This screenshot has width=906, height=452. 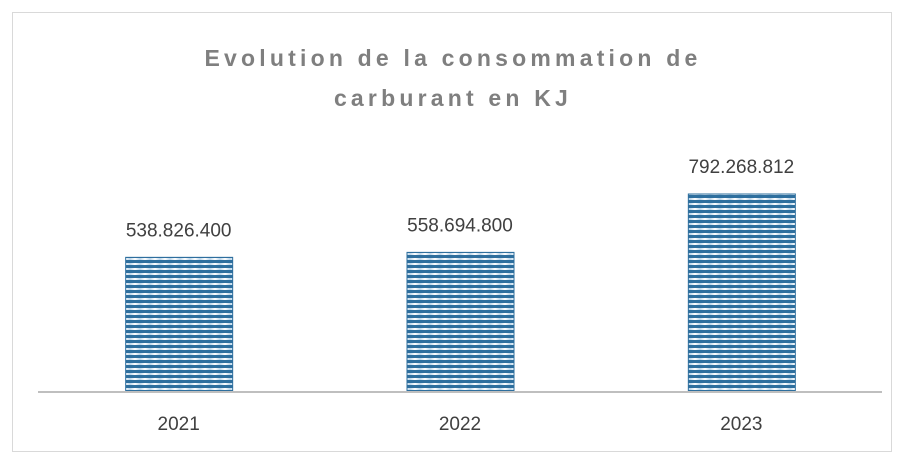 I want to click on x-tick-label: 2022, so click(x=460, y=424).